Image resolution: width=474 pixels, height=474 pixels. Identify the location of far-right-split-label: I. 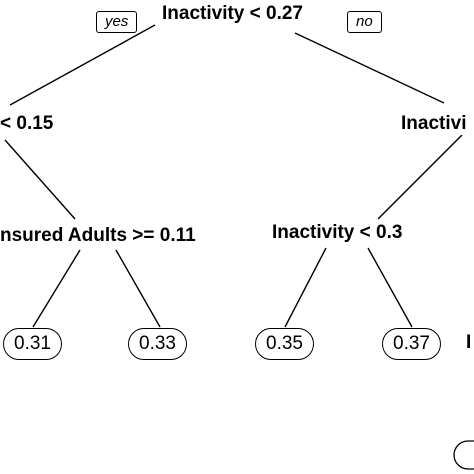
(469, 343).